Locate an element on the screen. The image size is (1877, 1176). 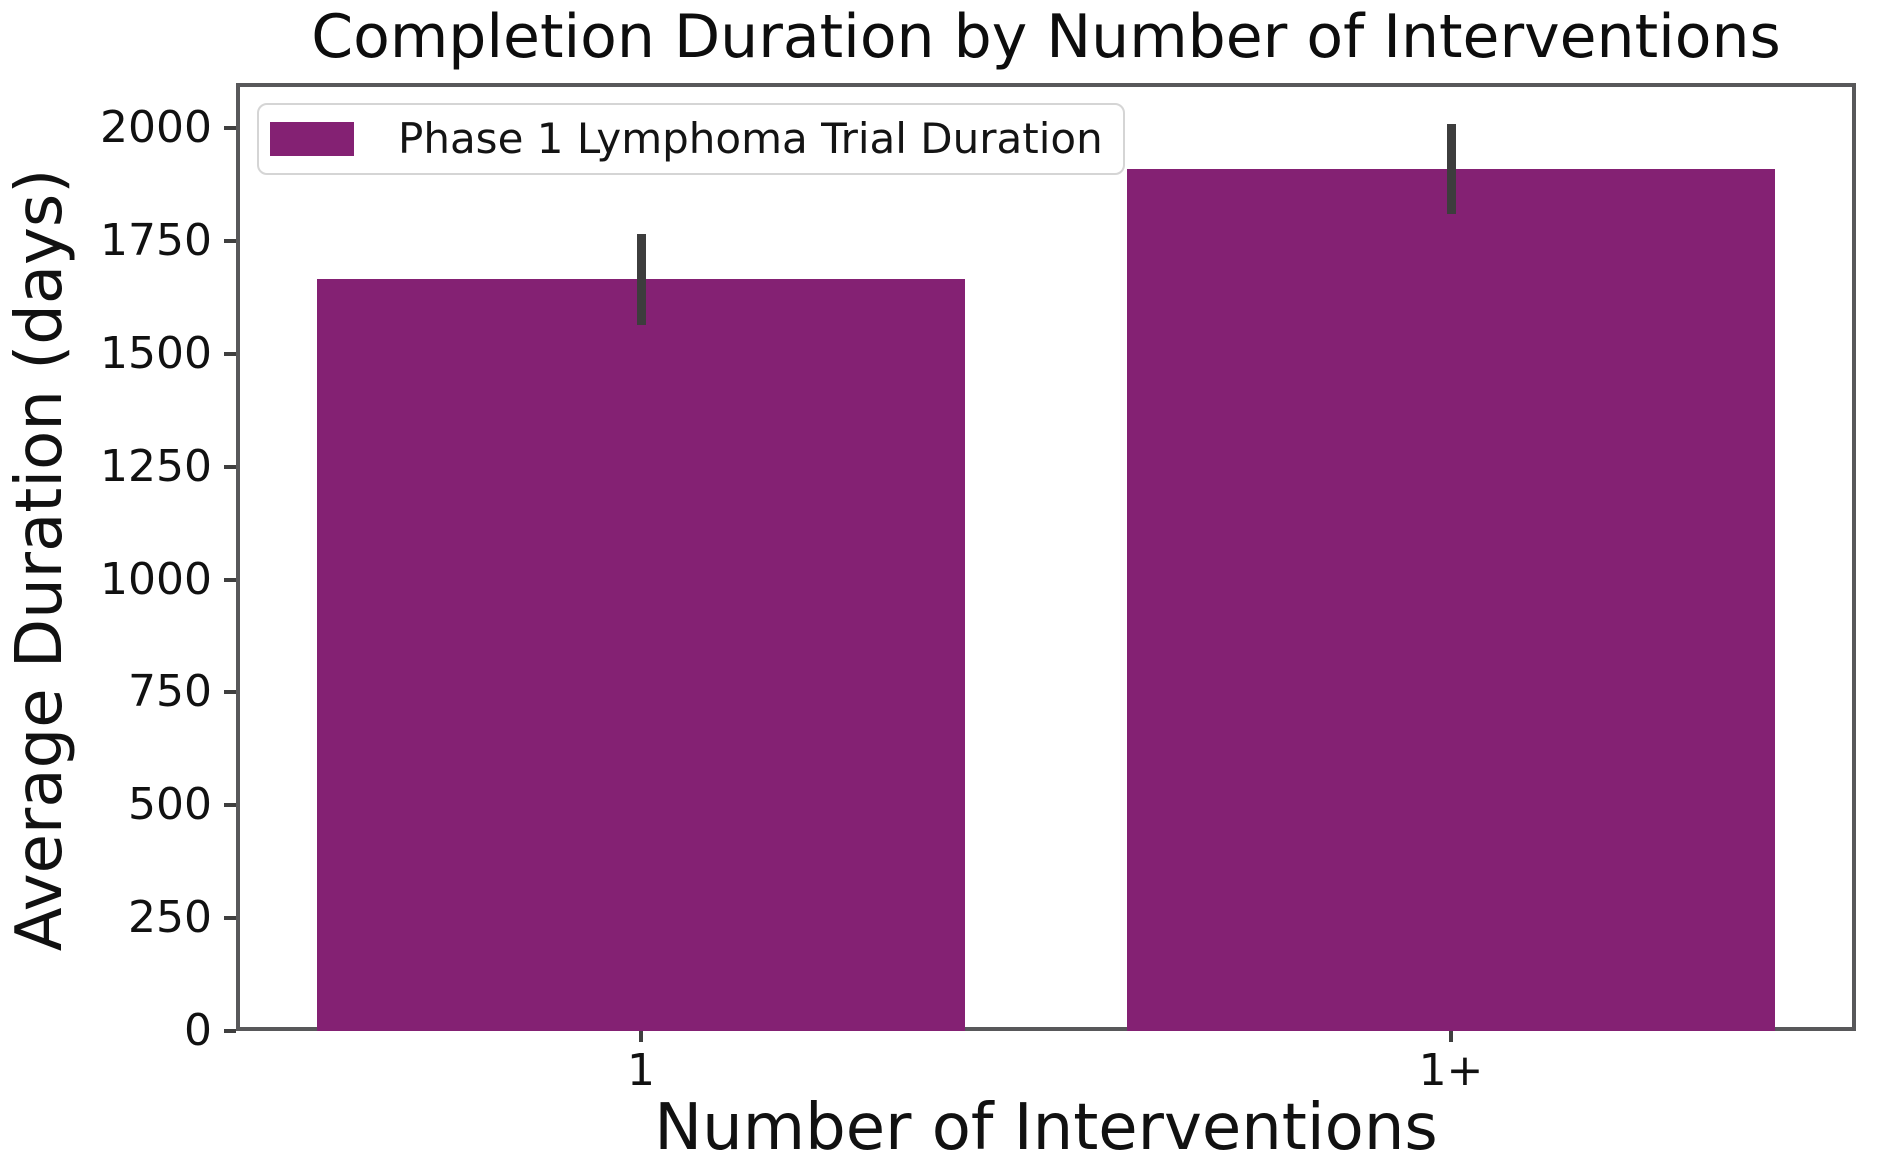
x-tick-label: 1 is located at coordinates (641, 1070).